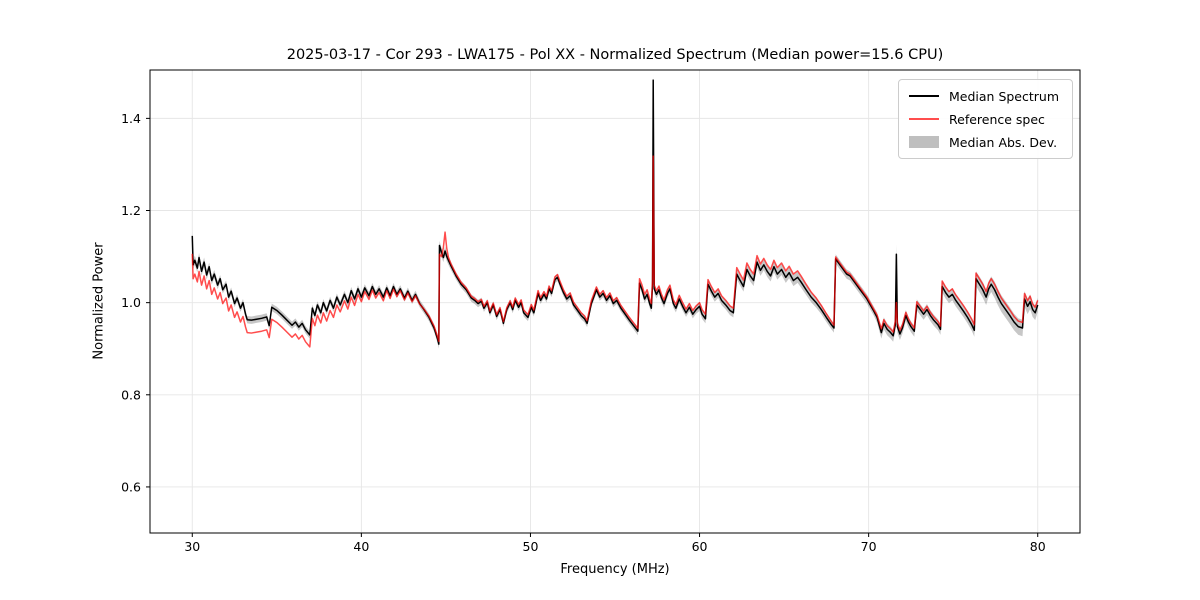 Image resolution: width=1200 pixels, height=600 pixels. What do you see at coordinates (131, 118) in the screenshot?
I see `y-tick-label: 1.4` at bounding box center [131, 118].